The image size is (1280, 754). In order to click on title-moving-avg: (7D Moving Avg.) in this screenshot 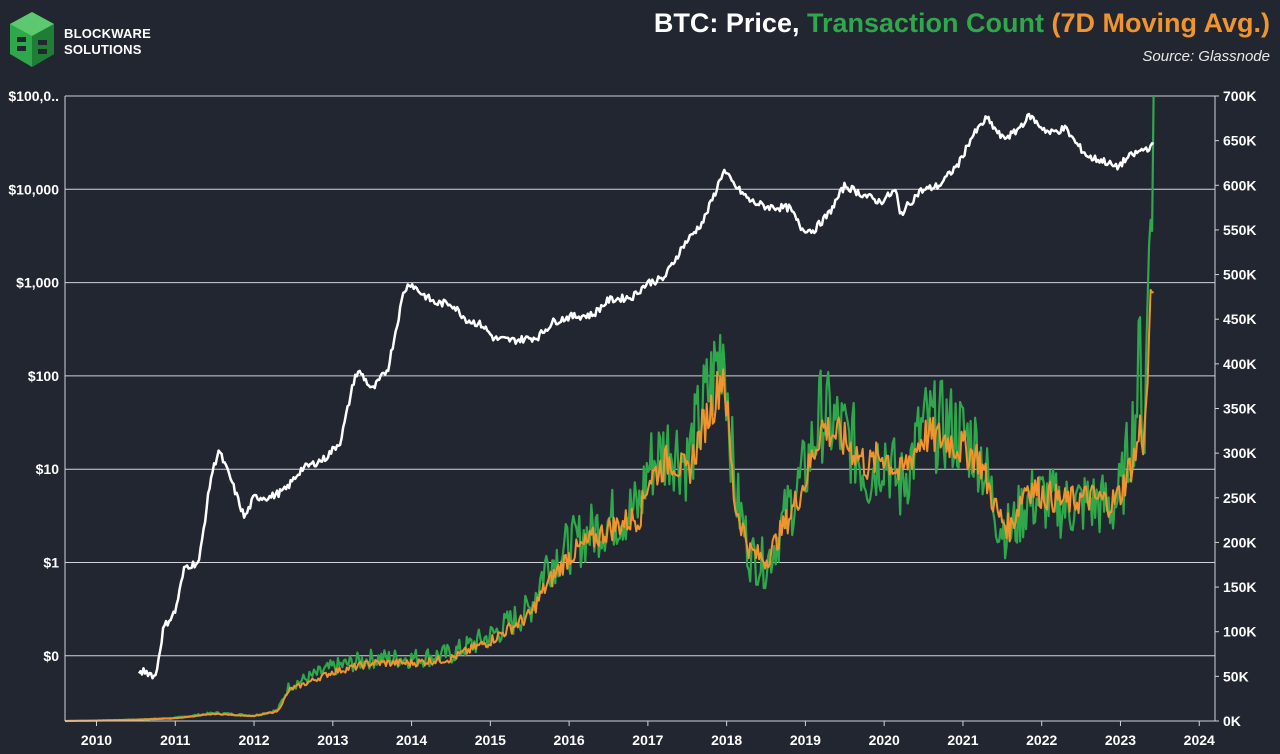, I will do `click(1161, 23)`.